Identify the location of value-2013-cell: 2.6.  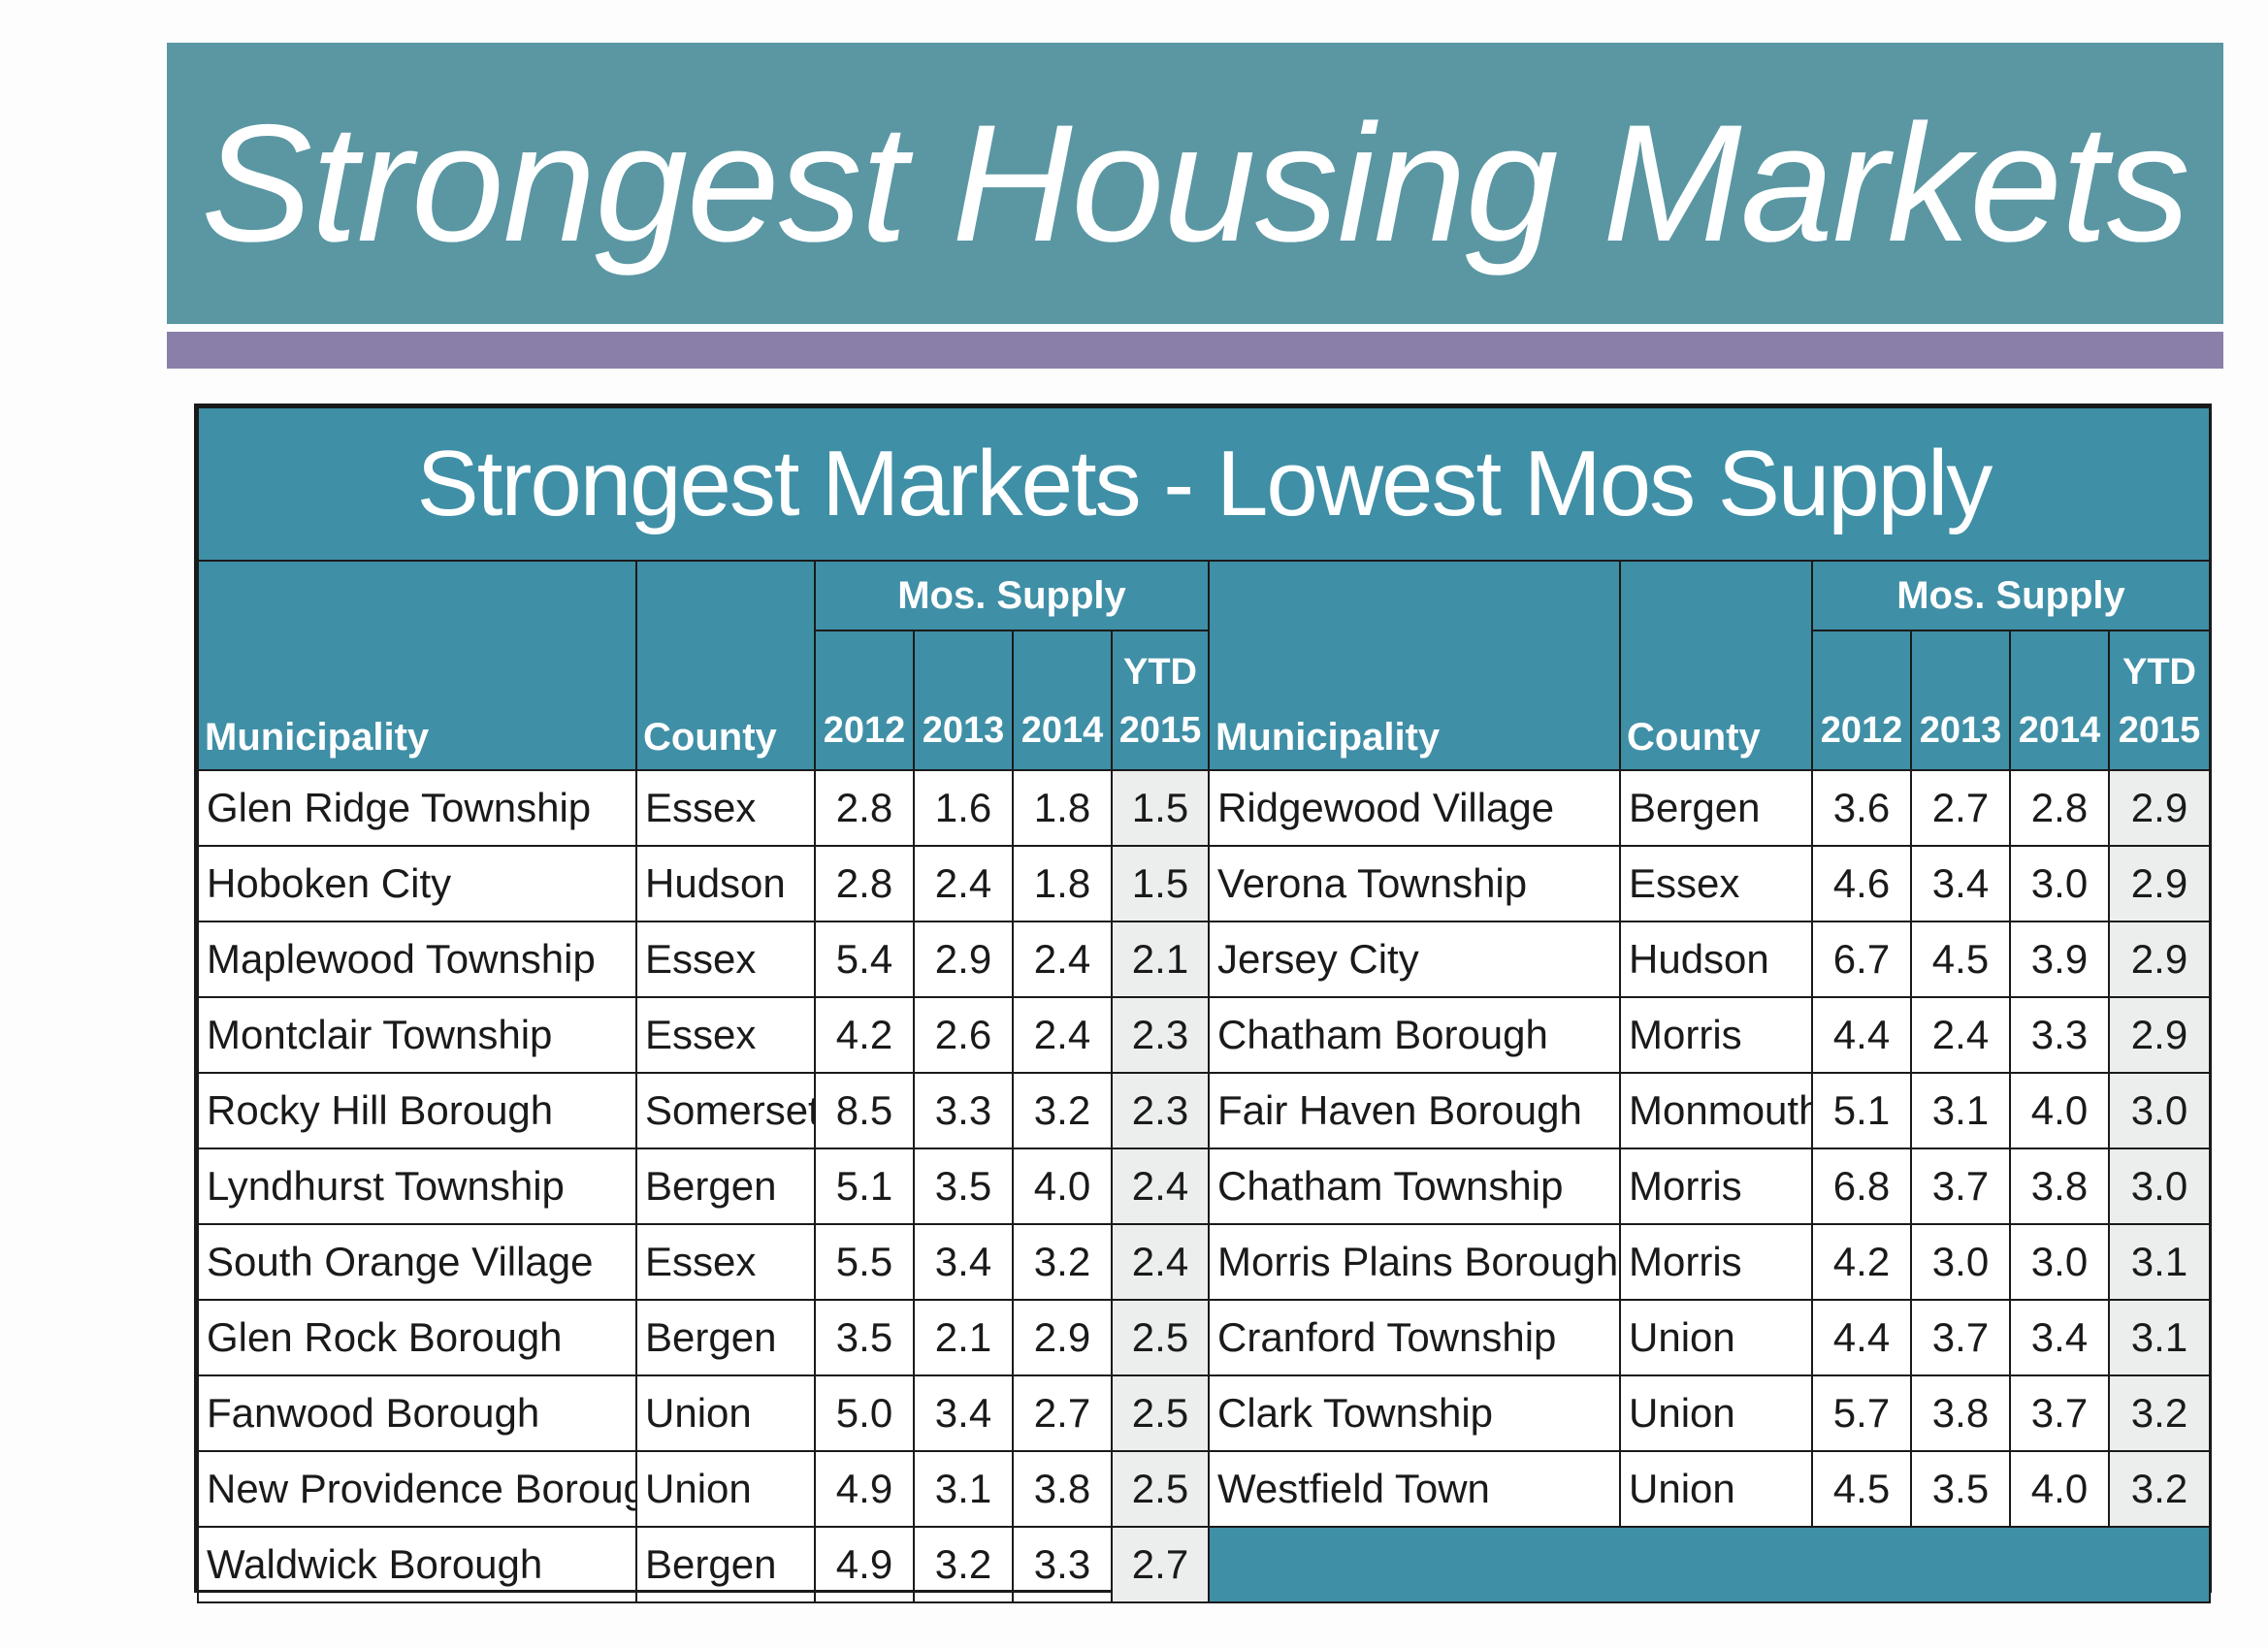
(963, 1035).